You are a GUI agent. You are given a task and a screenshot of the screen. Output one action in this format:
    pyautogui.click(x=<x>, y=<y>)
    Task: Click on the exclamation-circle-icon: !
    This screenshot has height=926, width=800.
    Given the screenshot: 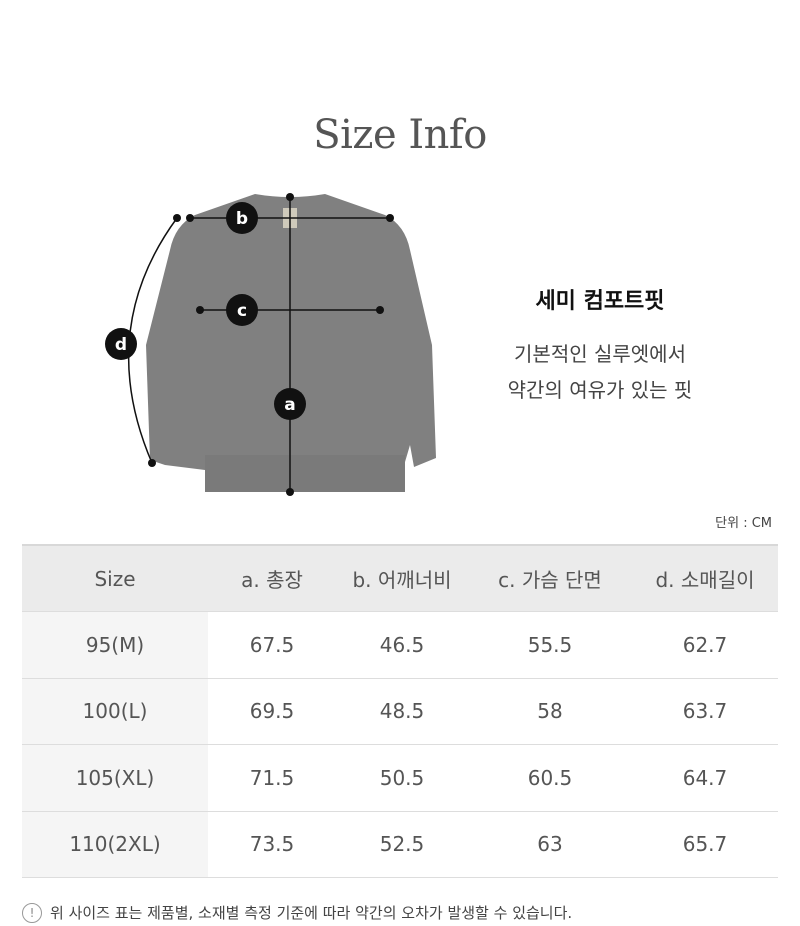 What is the action you would take?
    pyautogui.click(x=32, y=912)
    